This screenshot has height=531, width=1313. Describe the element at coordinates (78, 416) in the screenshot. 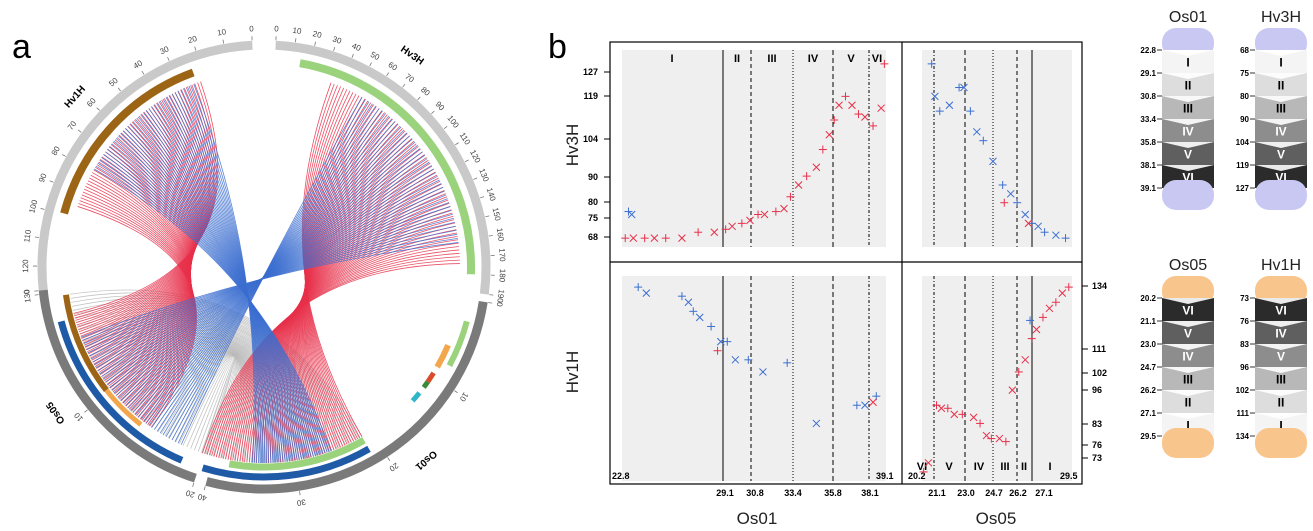

I see `os05-tick-label: 10` at that location.